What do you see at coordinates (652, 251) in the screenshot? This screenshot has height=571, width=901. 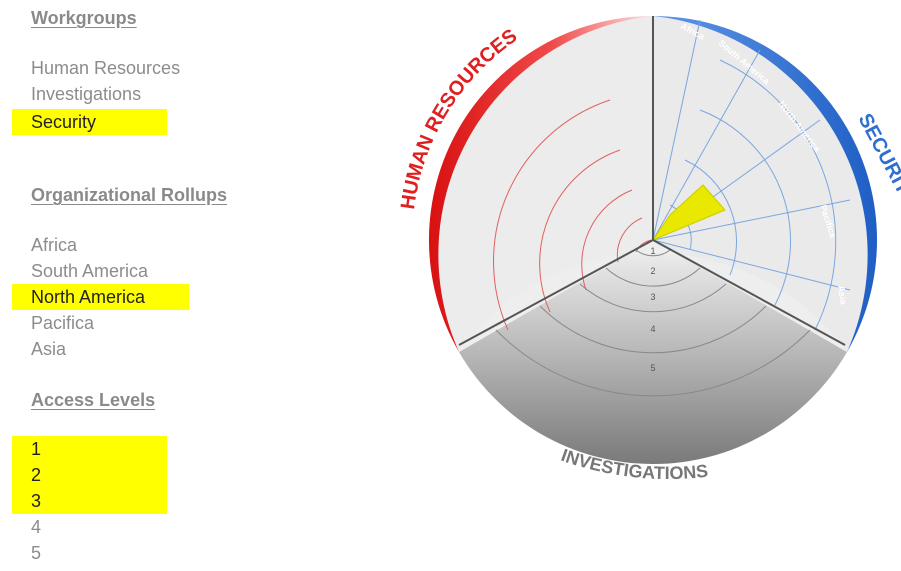 I see `level-label-1: 1` at bounding box center [652, 251].